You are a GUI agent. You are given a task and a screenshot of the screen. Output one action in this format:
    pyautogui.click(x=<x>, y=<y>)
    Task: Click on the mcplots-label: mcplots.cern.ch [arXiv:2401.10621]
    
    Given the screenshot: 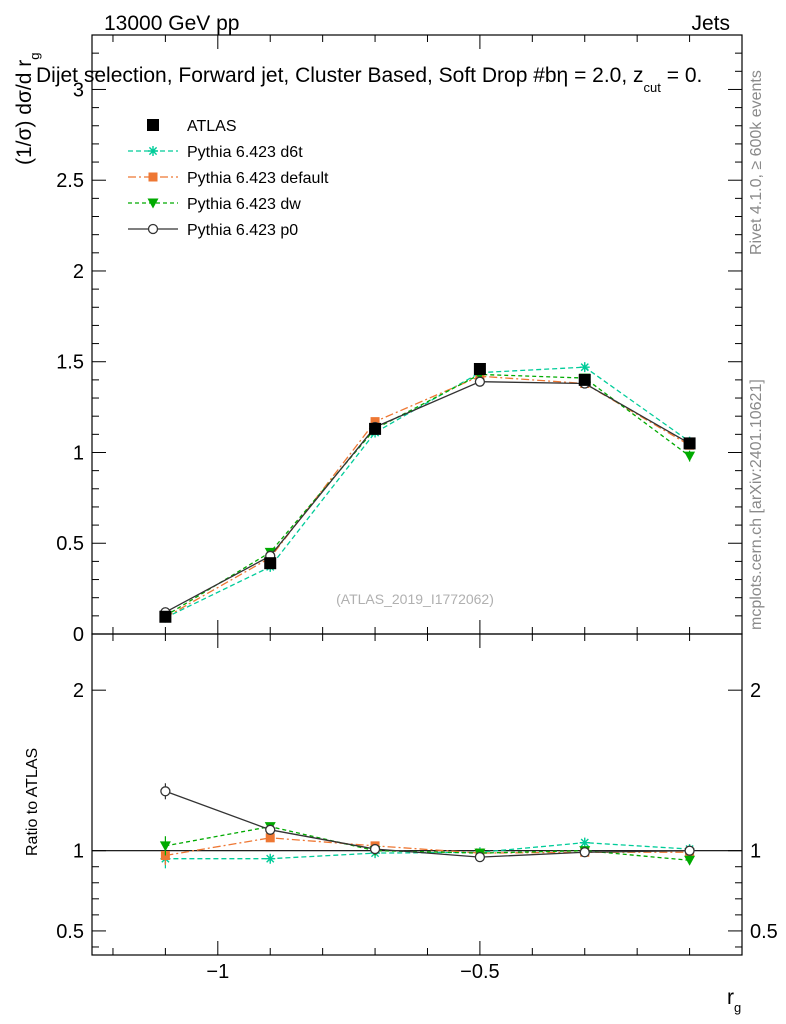 What is the action you would take?
    pyautogui.click(x=756, y=504)
    